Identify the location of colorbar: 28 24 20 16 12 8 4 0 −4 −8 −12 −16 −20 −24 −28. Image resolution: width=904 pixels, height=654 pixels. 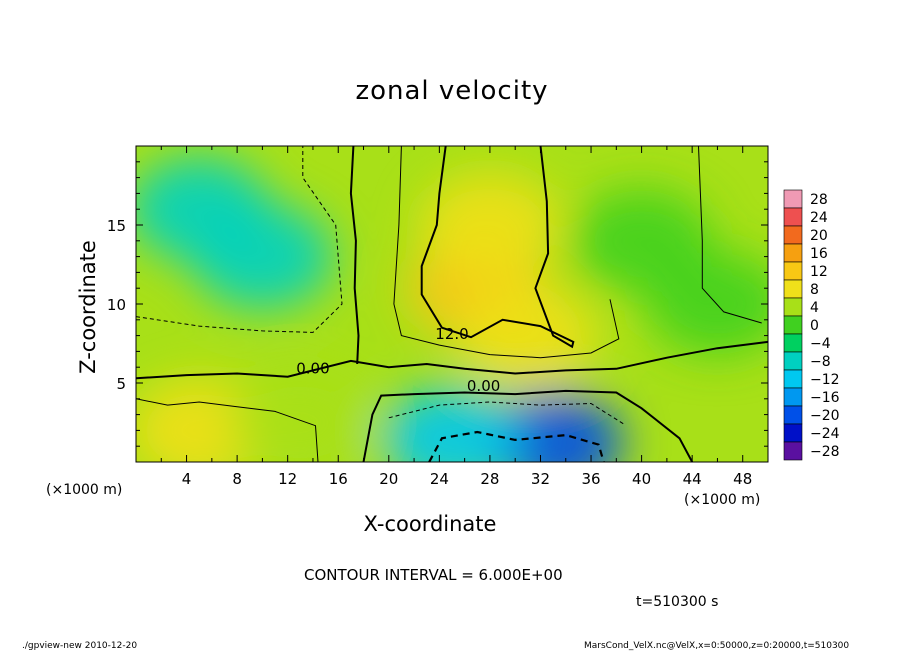
(811, 325).